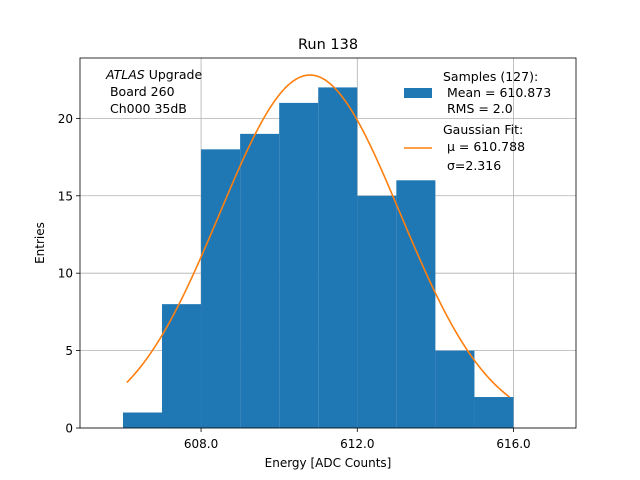  What do you see at coordinates (490, 76) in the screenshot?
I see `legend-samples-line-1: Samples (127):` at bounding box center [490, 76].